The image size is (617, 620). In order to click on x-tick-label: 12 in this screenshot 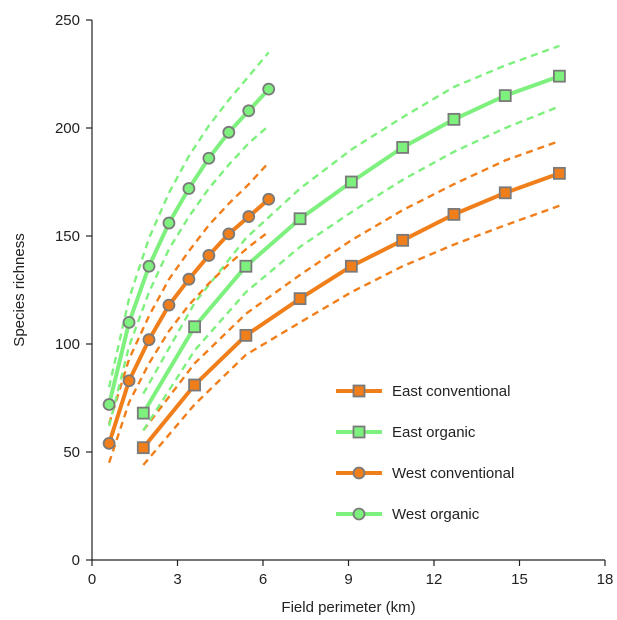, I will do `click(434, 579)`.